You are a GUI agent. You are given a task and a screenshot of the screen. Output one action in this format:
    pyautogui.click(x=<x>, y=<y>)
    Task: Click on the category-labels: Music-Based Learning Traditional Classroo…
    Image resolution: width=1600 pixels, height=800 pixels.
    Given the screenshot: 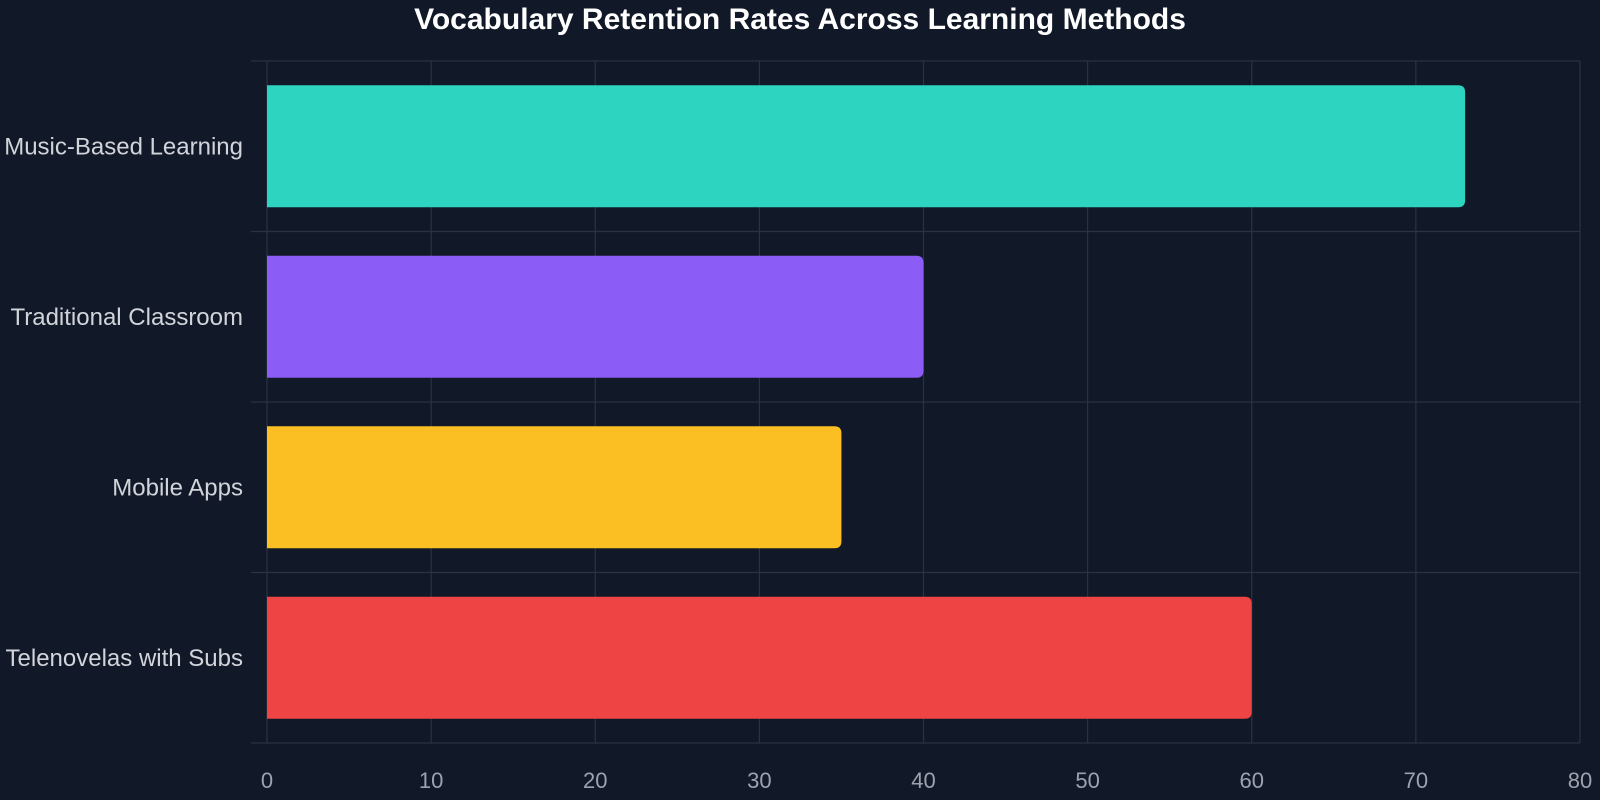 What is the action you would take?
    pyautogui.click(x=123, y=402)
    